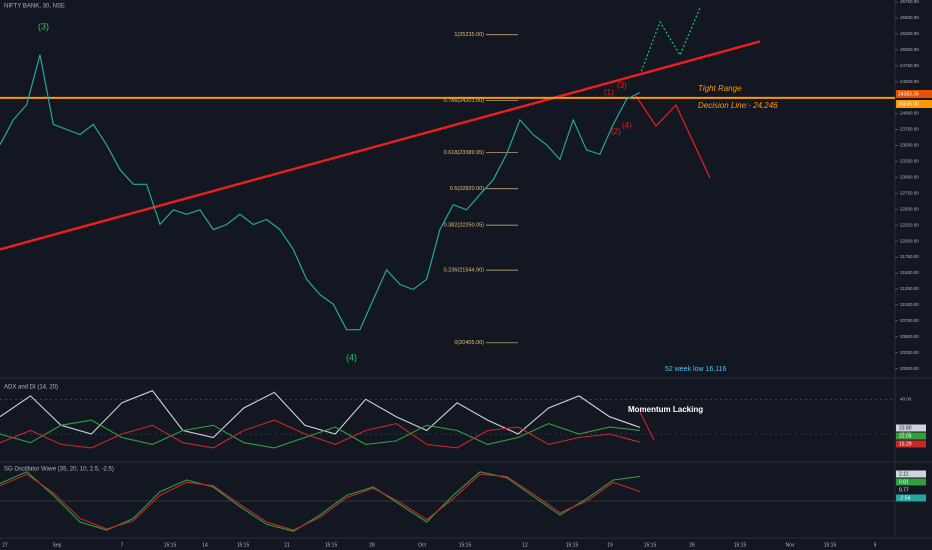  Describe the element at coordinates (610, 545) in the screenshot. I see `x-tick-label: 19` at that location.